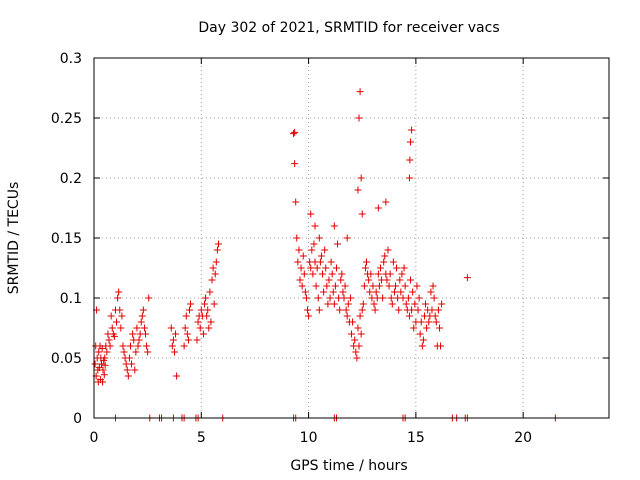 This screenshot has width=640, height=480. What do you see at coordinates (523, 438) in the screenshot?
I see `x-tick-label: 20` at bounding box center [523, 438].